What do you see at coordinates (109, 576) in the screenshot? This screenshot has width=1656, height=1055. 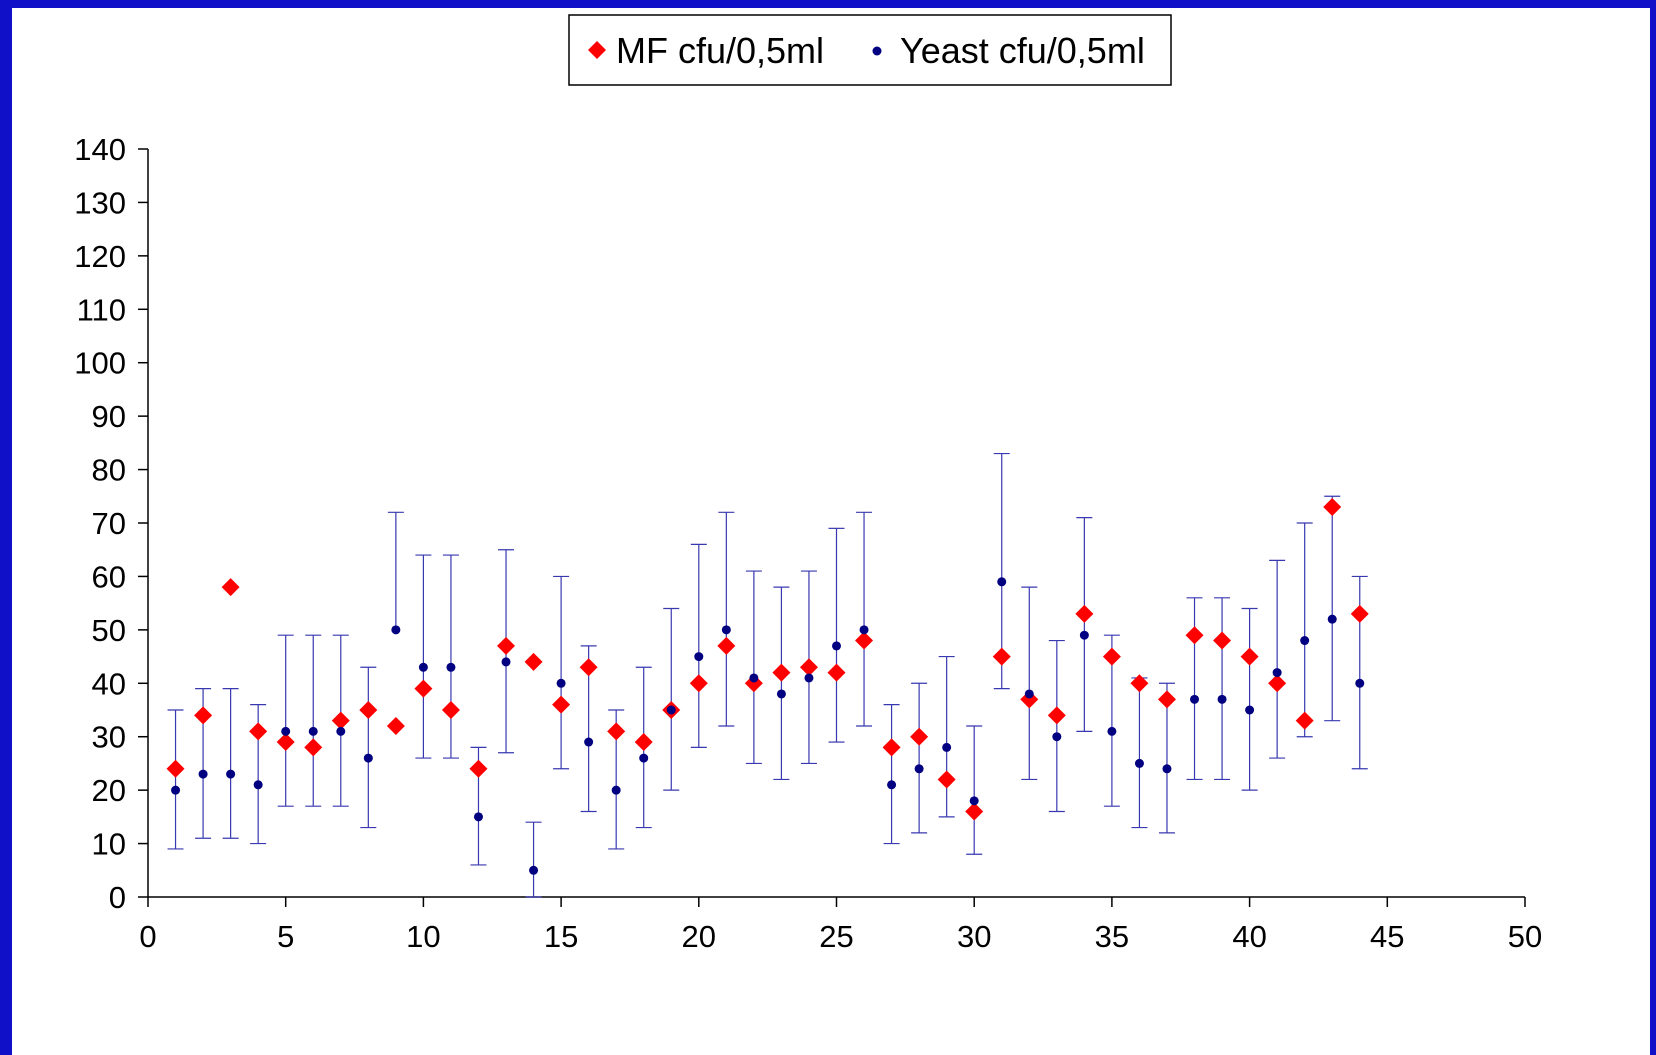 I see `y-tick-label: 60` at bounding box center [109, 576].